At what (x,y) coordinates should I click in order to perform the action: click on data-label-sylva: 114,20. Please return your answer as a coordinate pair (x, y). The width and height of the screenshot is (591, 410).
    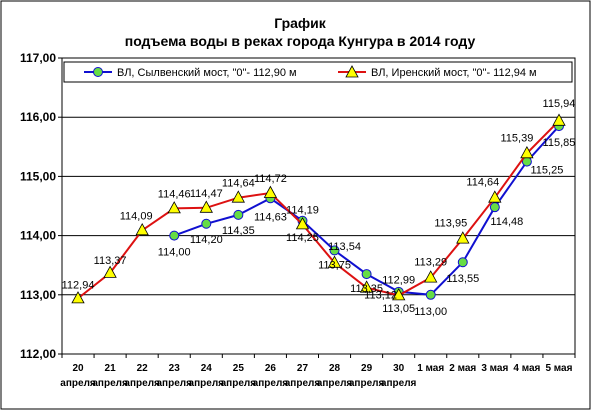
    Looking at the image, I should click on (206, 240).